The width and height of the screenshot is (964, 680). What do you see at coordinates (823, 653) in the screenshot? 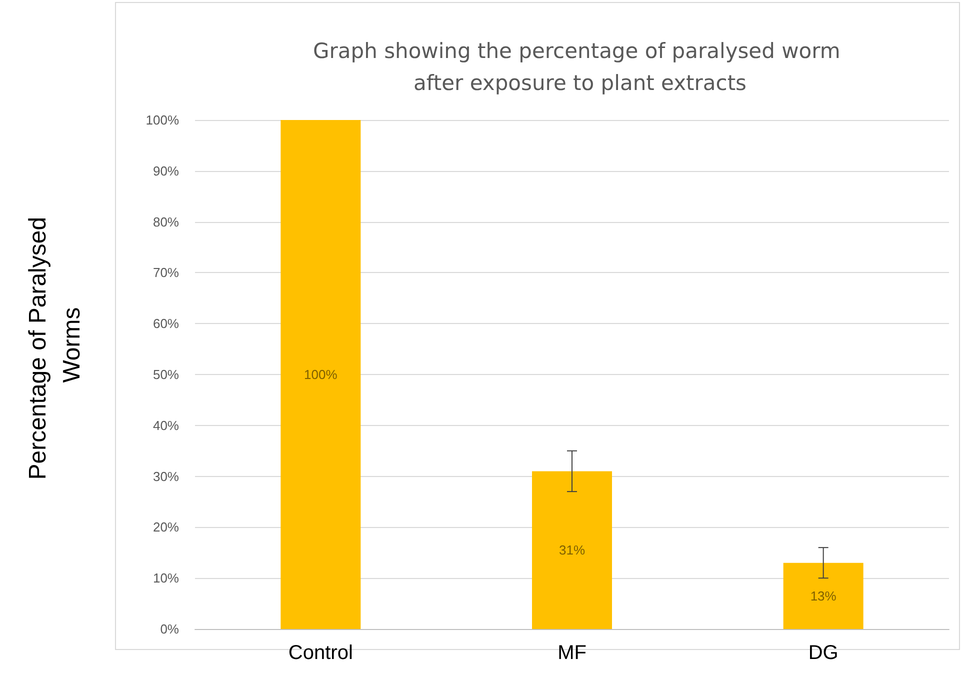
I see `x-tick-label: DG` at bounding box center [823, 653].